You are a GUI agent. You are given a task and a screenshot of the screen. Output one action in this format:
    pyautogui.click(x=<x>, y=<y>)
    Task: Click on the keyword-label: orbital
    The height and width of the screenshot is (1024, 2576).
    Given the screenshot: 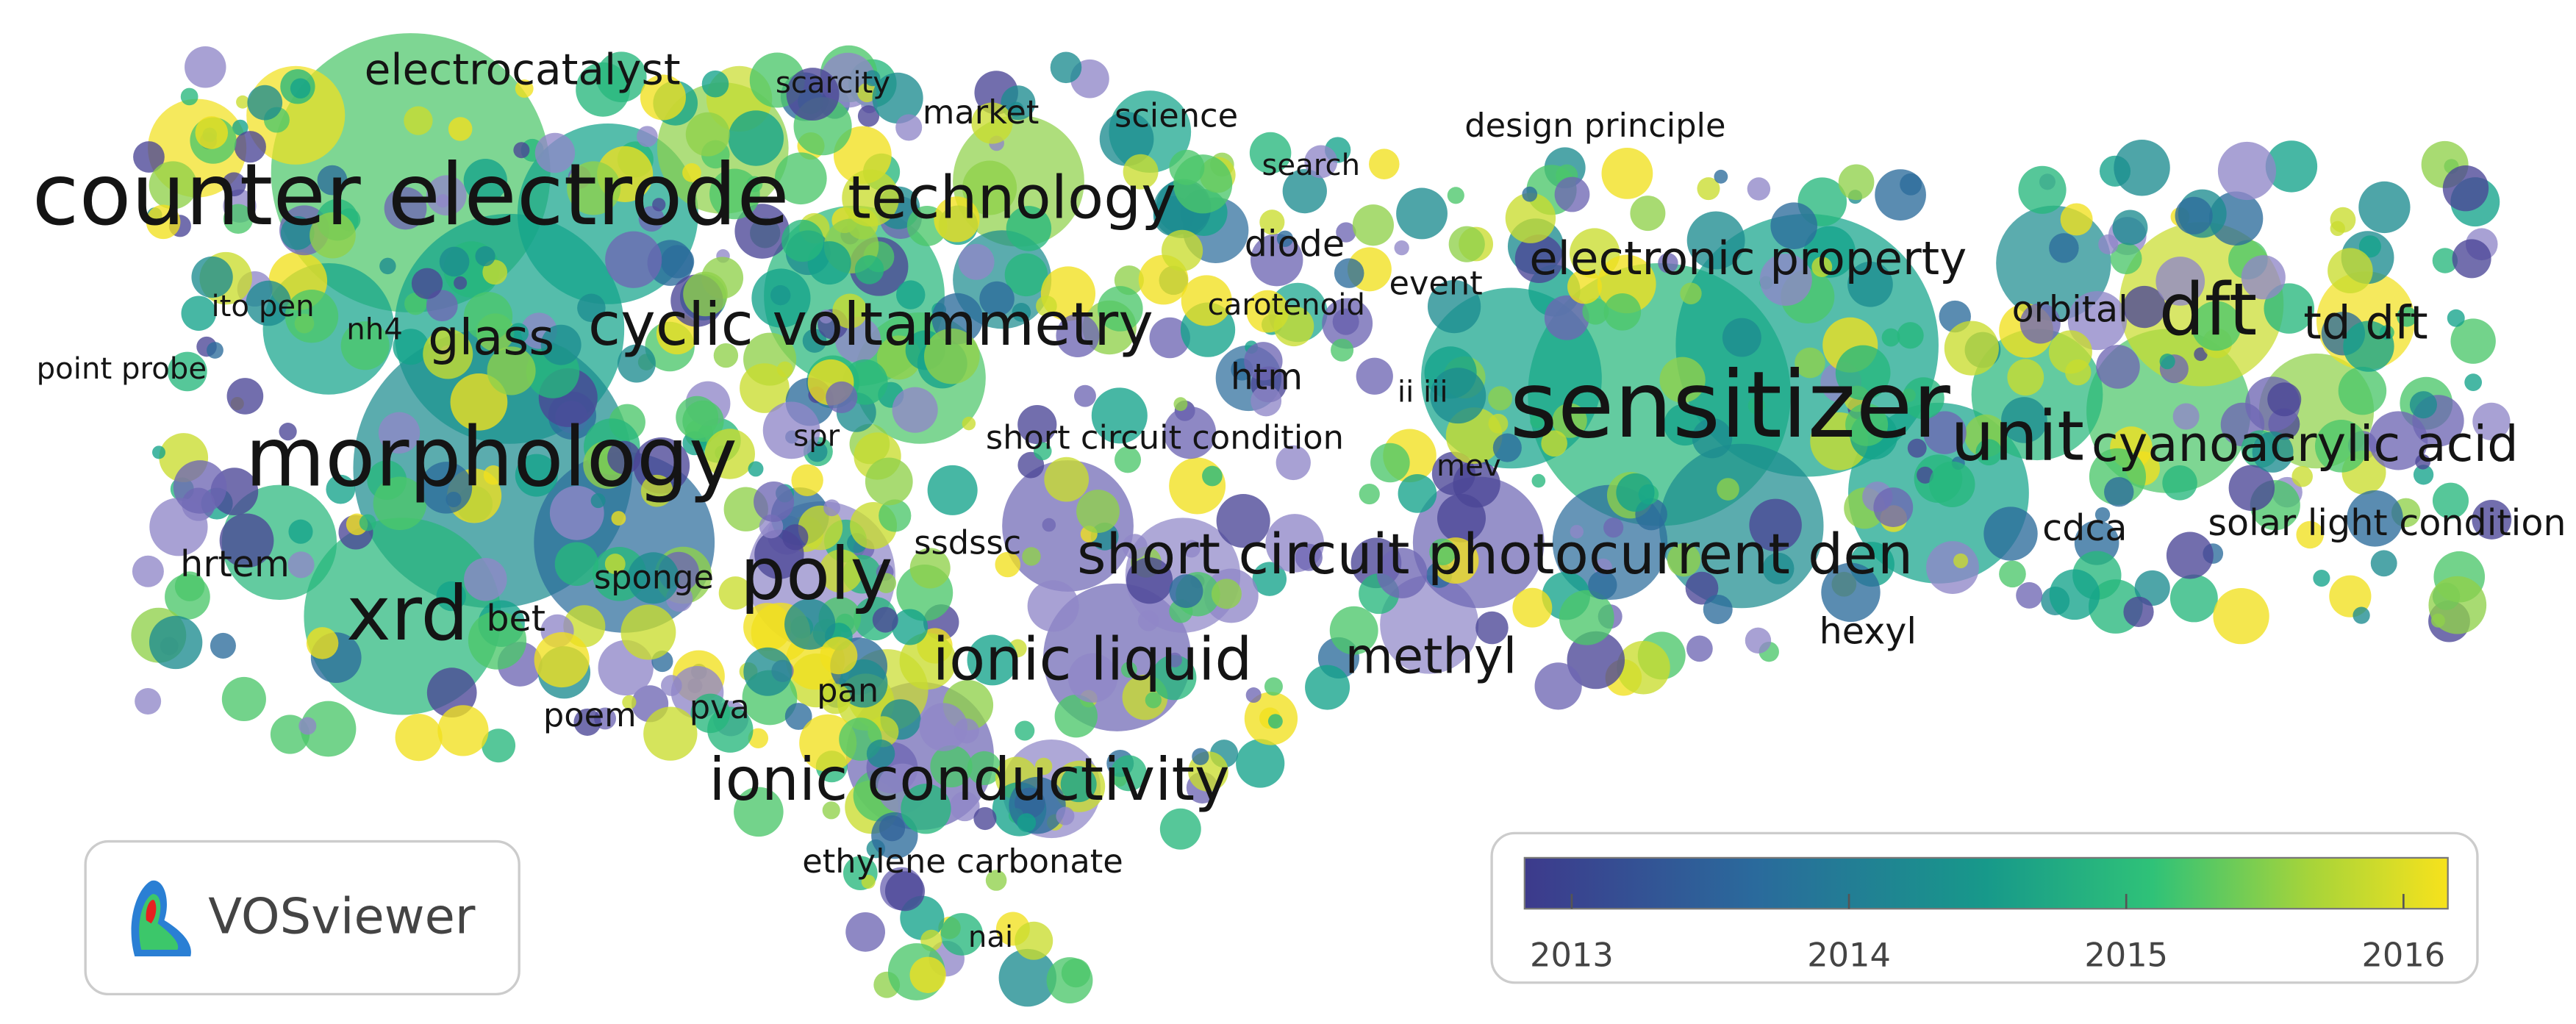 What is the action you would take?
    pyautogui.click(x=2070, y=309)
    